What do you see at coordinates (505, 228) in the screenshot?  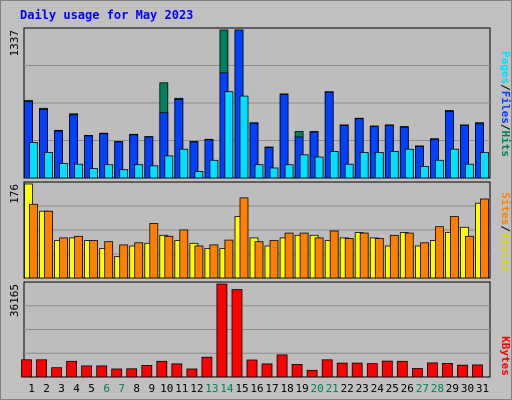 I see `legend-sep-3: /` at bounding box center [505, 228].